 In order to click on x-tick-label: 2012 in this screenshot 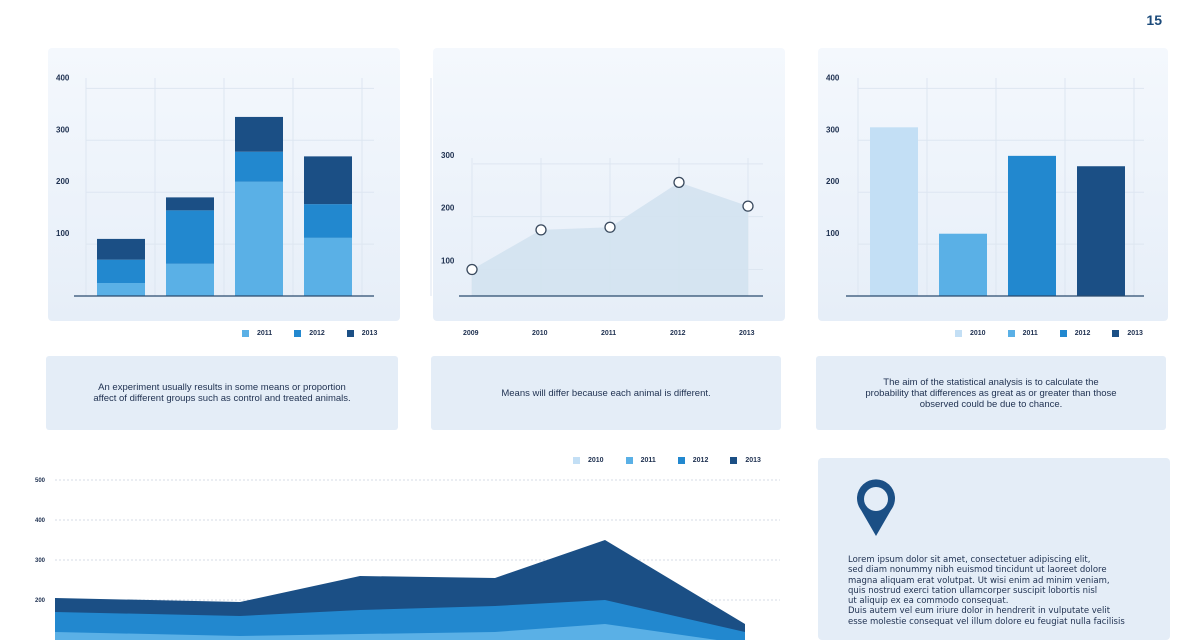, I will do `click(678, 333)`.